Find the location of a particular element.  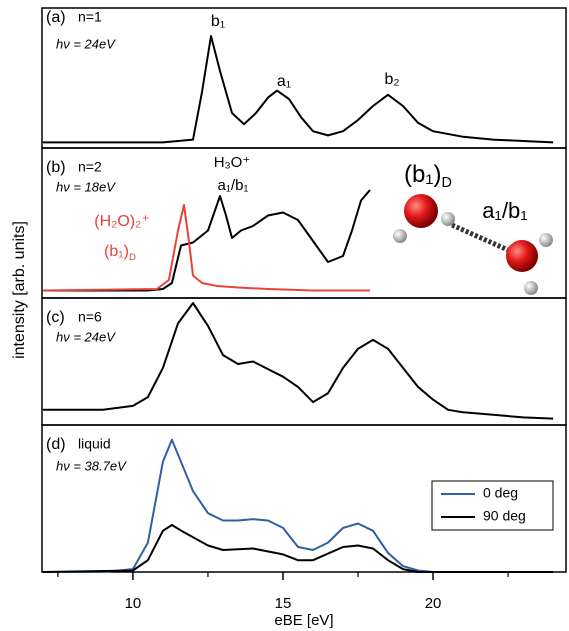

annotation-text: b₂ is located at coordinates (391, 79).